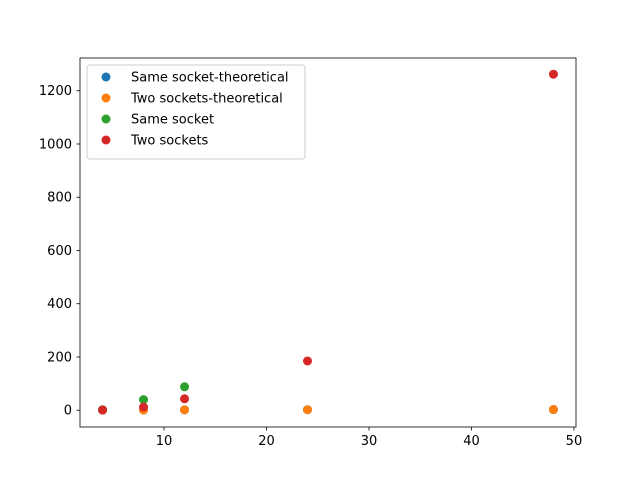 The image size is (640, 484). Describe the element at coordinates (206, 99) in the screenshot. I see `legend-label: Two sockets-theoretical` at that location.